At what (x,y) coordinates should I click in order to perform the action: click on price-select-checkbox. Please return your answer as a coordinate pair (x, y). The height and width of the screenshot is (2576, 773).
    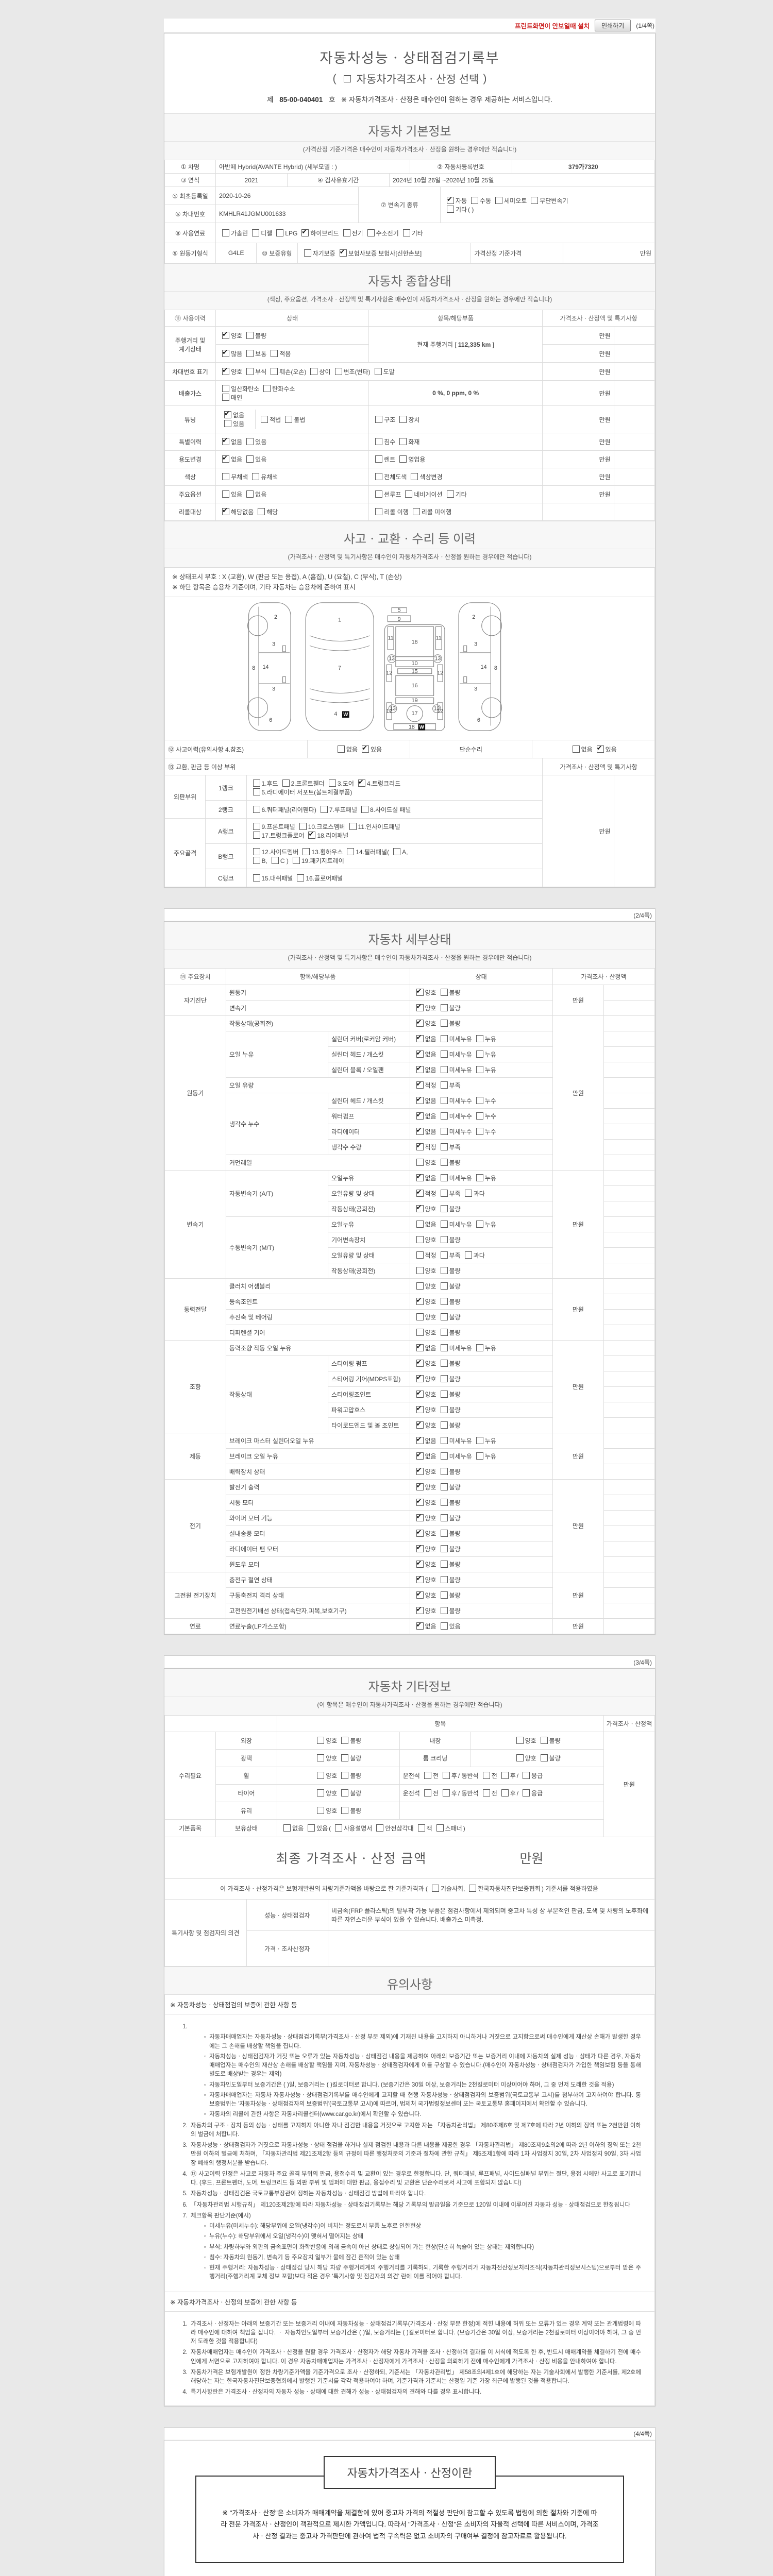
    Looking at the image, I should click on (347, 79).